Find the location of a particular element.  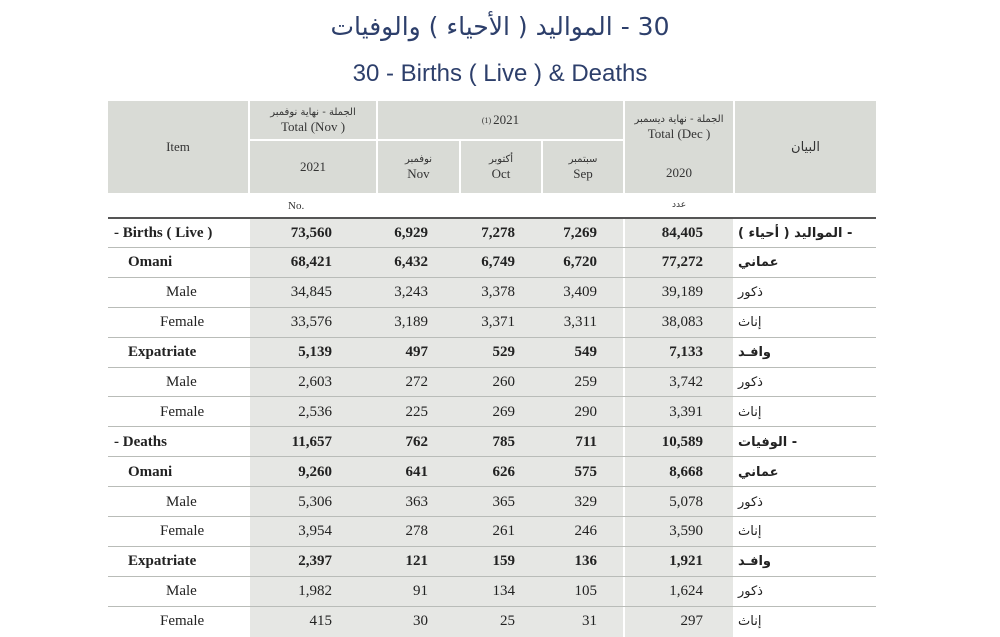

cell-sep: 6,720 is located at coordinates (580, 262).